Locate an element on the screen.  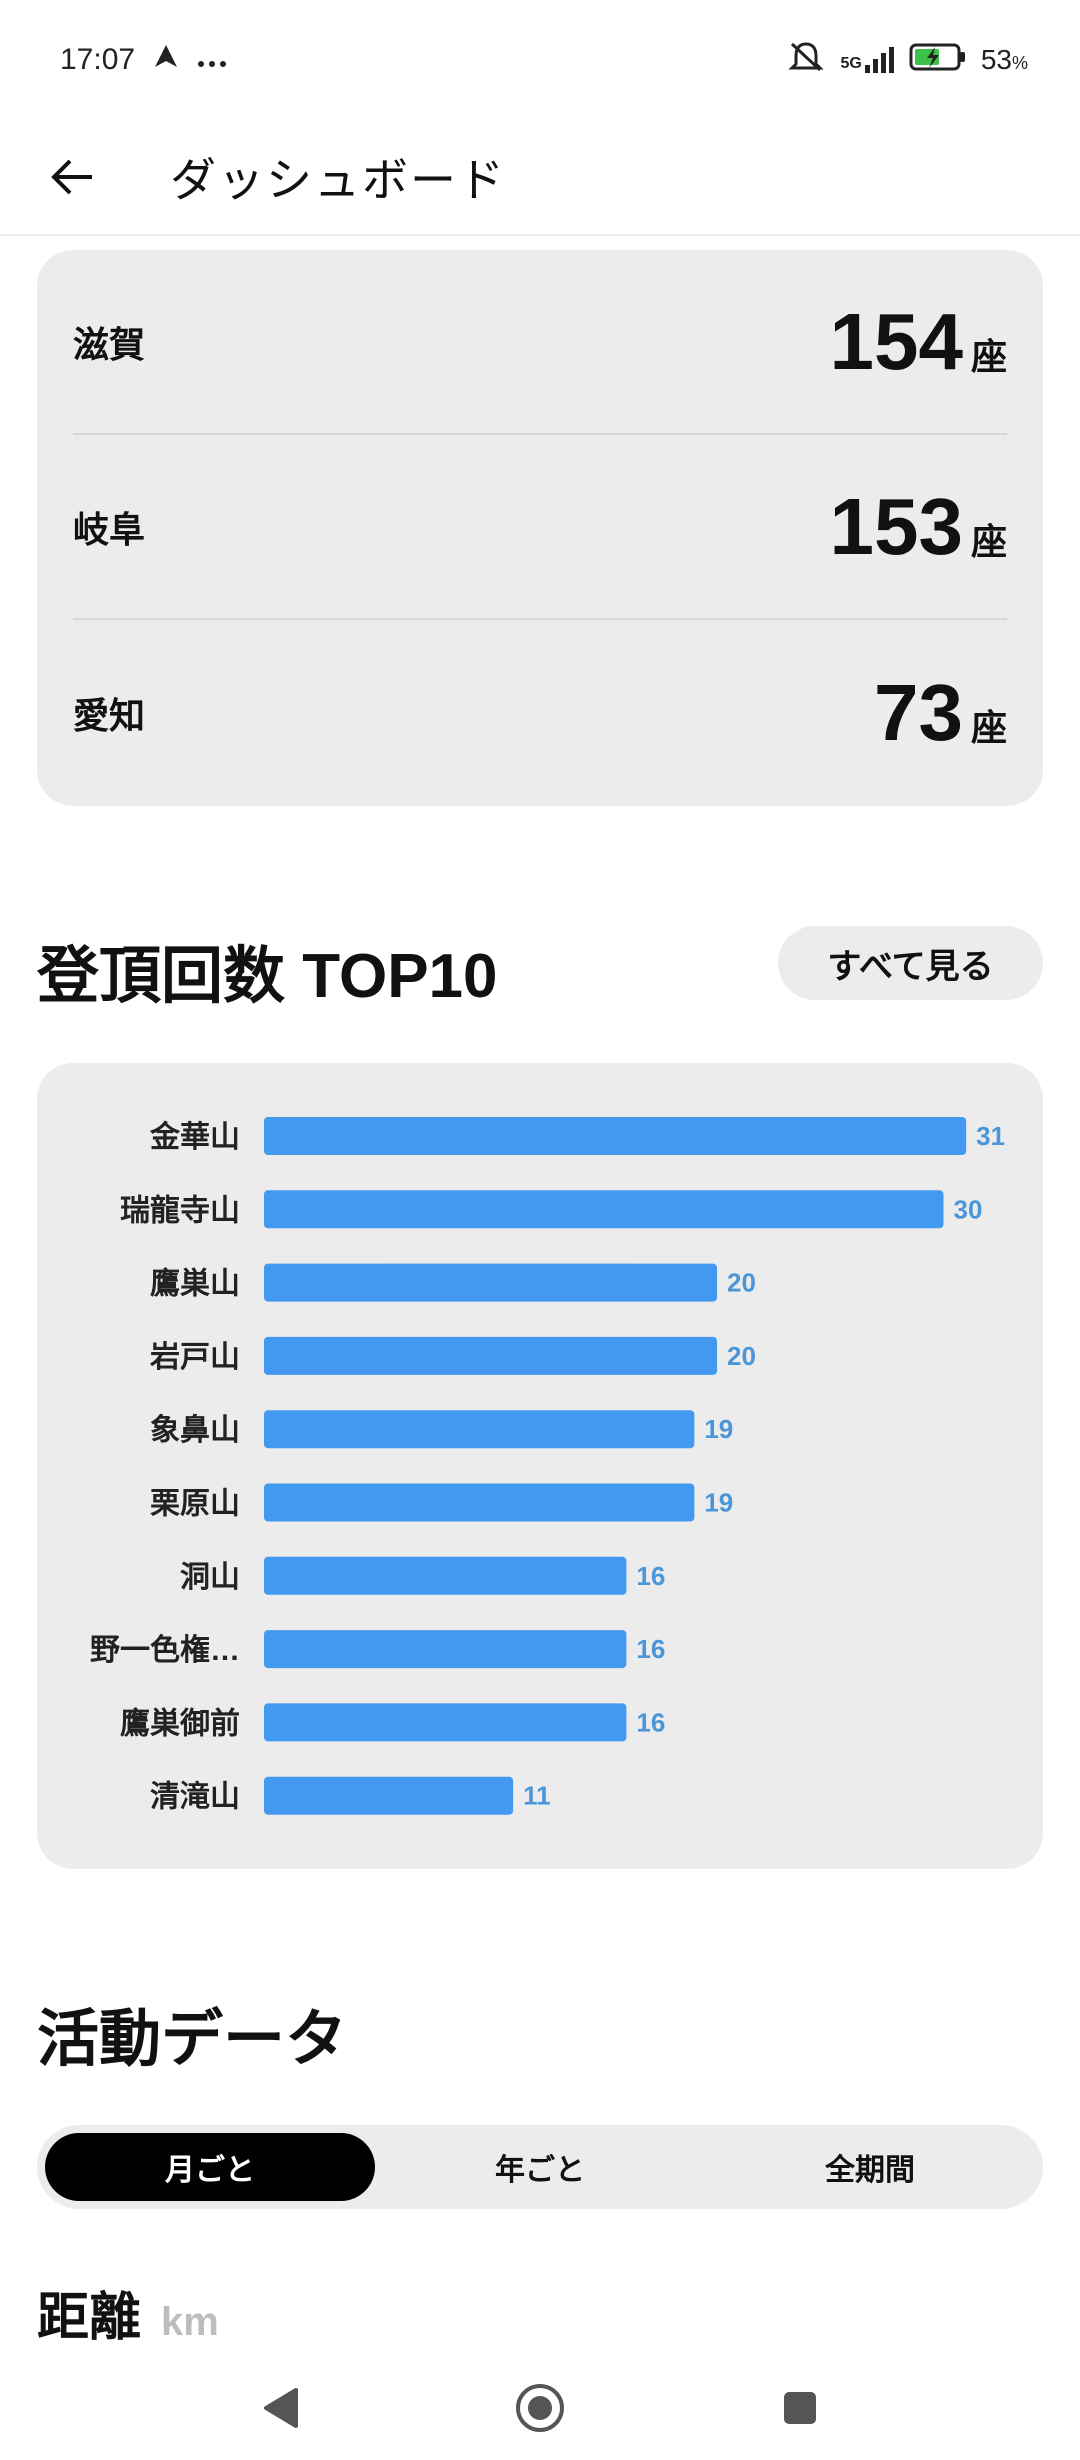
bar-category-label: 栗原山 is located at coordinates (195, 1504).